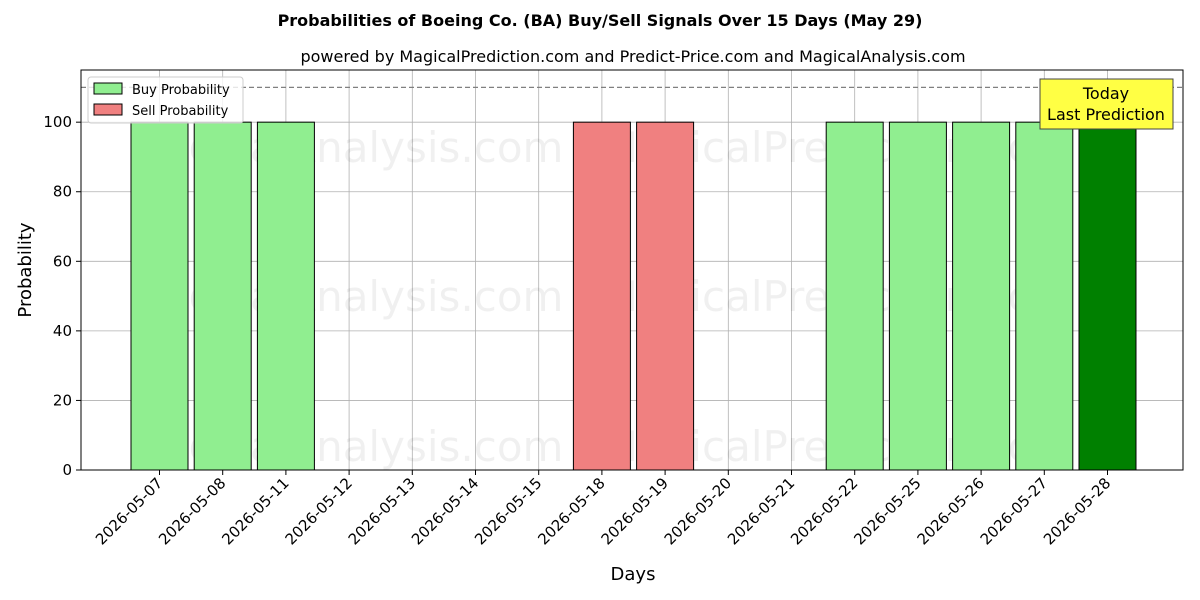 Image resolution: width=1200 pixels, height=600 pixels. I want to click on x-tick-label: 2026-05-08, so click(192, 511).